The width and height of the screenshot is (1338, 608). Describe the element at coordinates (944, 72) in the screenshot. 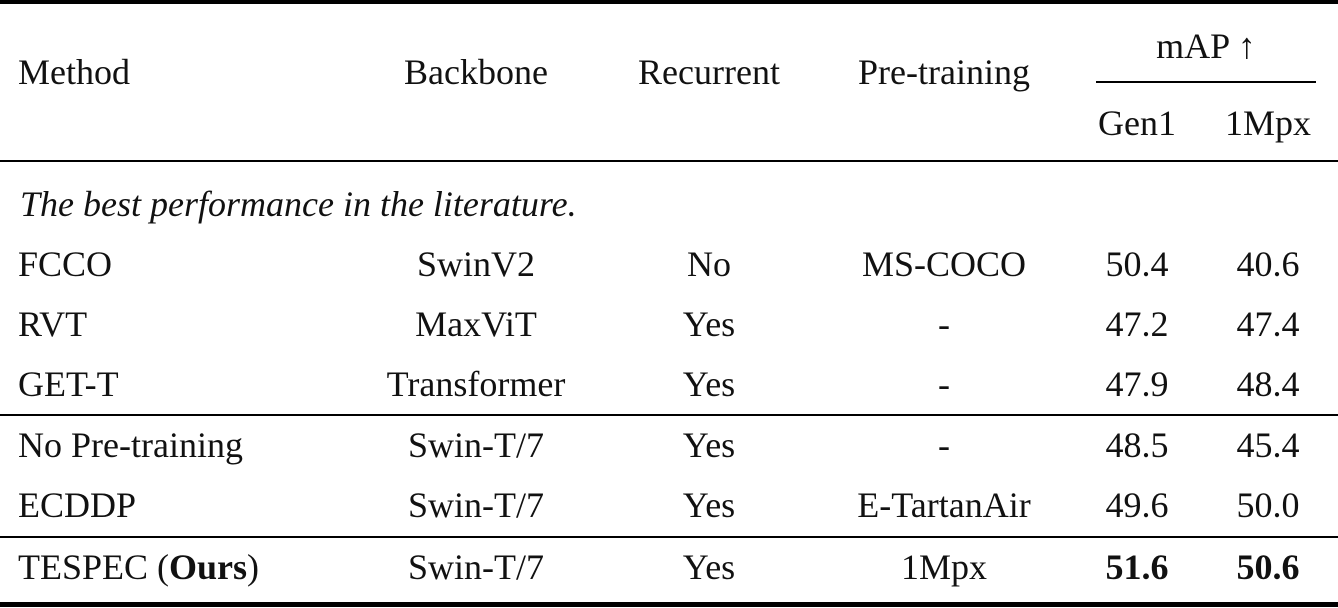

I see `header-pretraining: Pre-training` at that location.